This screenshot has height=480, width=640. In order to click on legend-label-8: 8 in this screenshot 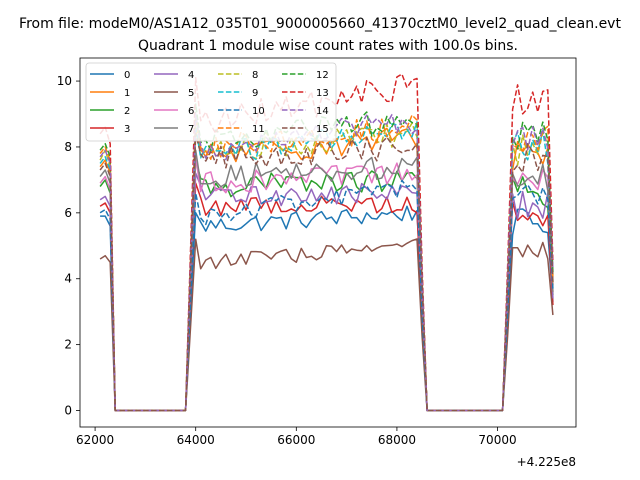, I will do `click(255, 75)`.